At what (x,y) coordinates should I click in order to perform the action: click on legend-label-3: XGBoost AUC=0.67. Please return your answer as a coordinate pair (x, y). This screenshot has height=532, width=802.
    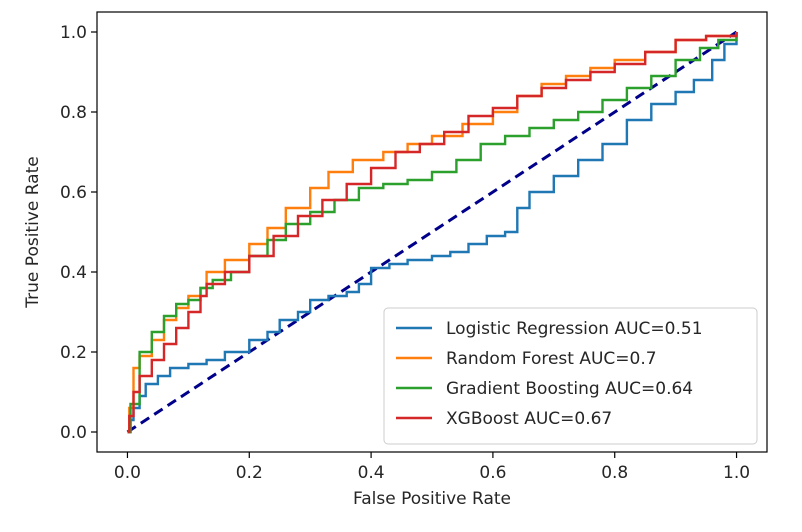
    Looking at the image, I should click on (529, 419).